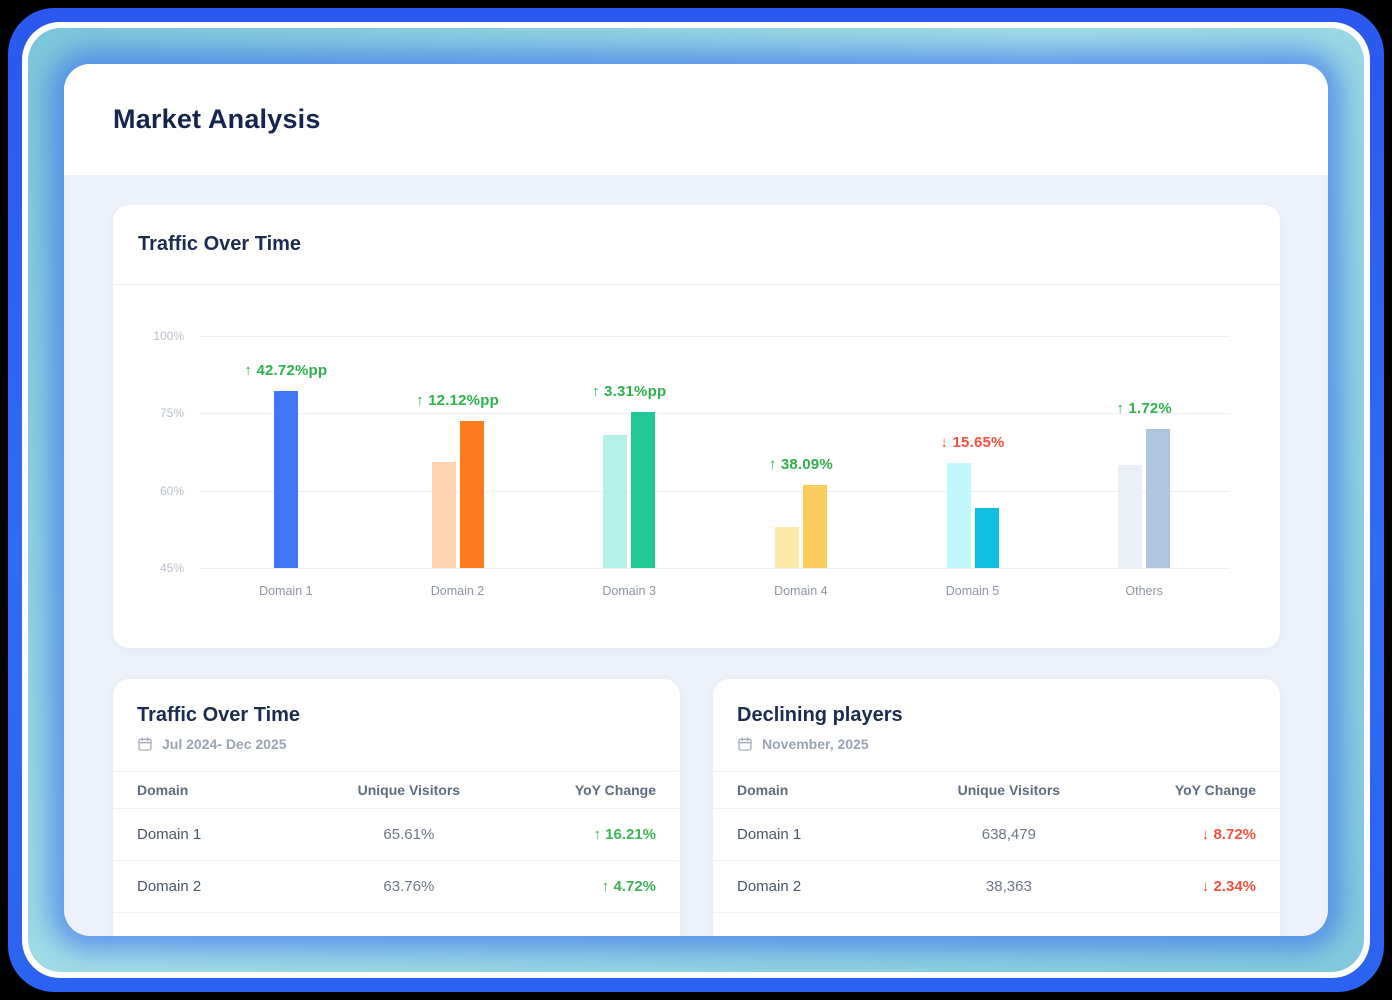 Image resolution: width=1392 pixels, height=1000 pixels. I want to click on x-axis-label: Domain 5, so click(972, 591).